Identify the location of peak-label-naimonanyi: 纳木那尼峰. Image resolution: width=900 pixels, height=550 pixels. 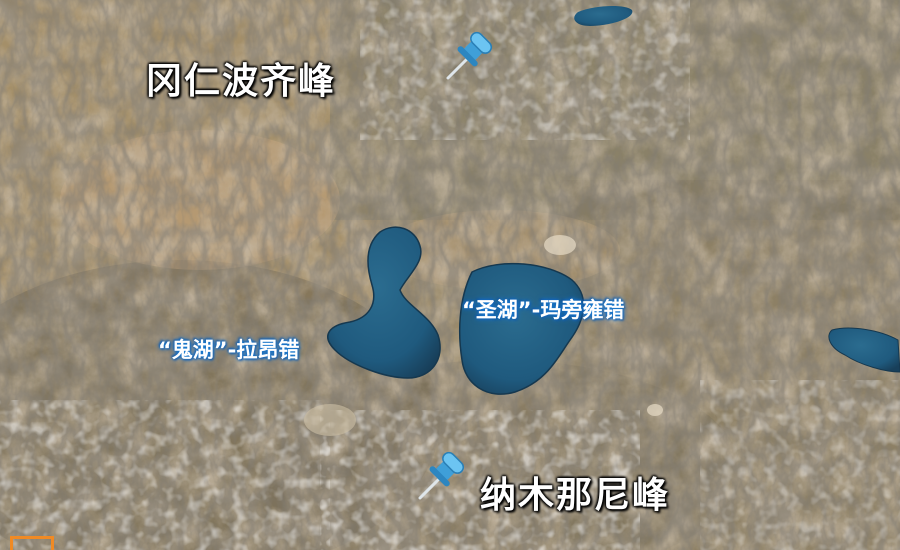
(575, 495).